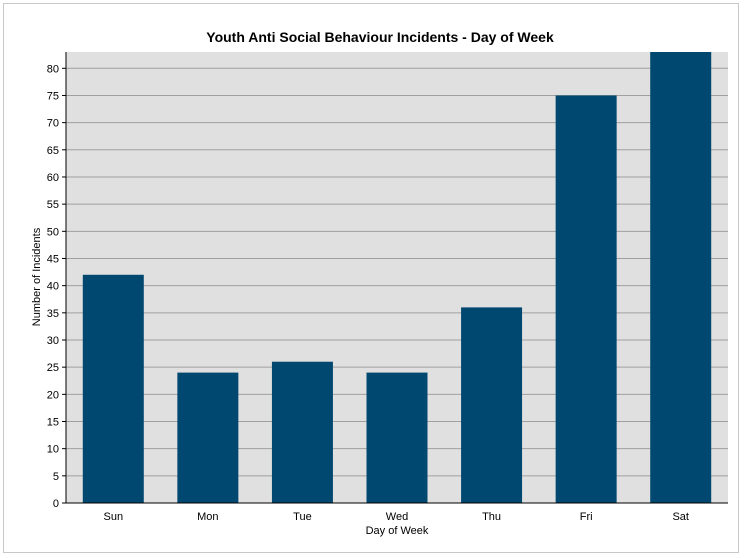 Image resolution: width=744 pixels, height=558 pixels. I want to click on y-tick-label: 60, so click(53, 178).